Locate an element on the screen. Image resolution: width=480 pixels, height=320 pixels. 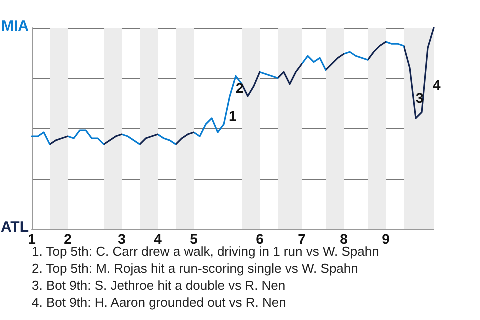
x-tick-label: 5 is located at coordinates (194, 239).